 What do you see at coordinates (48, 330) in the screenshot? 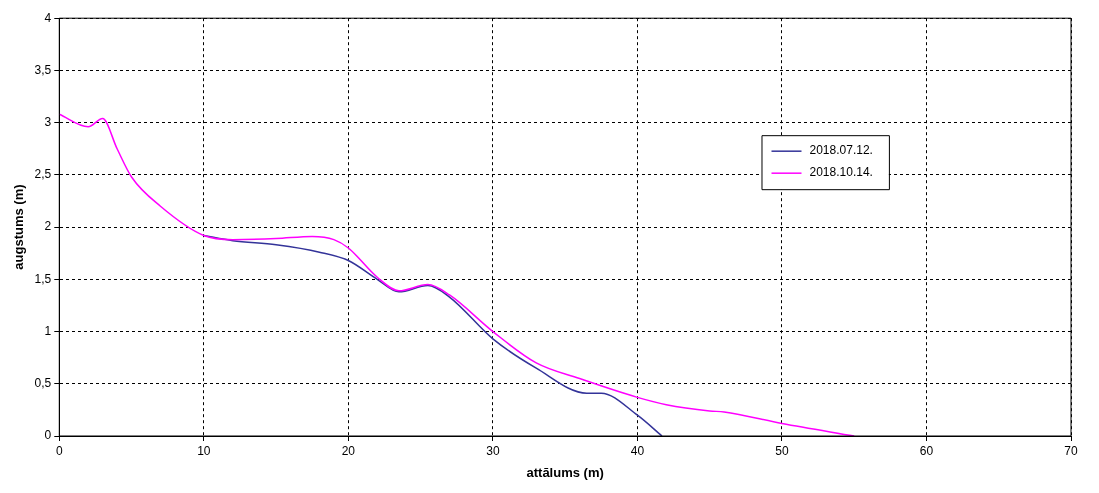
I see `y-tick-label: 1` at bounding box center [48, 330].